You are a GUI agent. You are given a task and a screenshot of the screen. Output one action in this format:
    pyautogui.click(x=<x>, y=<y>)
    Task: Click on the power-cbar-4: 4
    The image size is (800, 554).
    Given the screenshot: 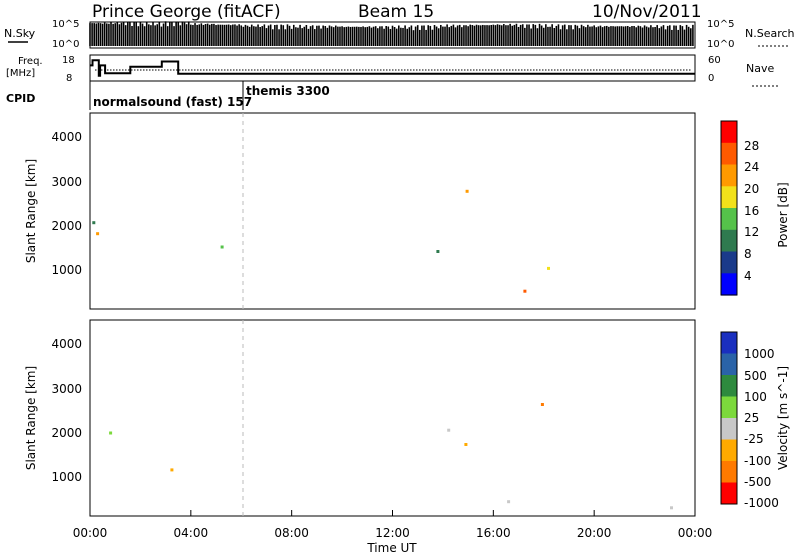 What is the action you would take?
    pyautogui.click(x=748, y=276)
    